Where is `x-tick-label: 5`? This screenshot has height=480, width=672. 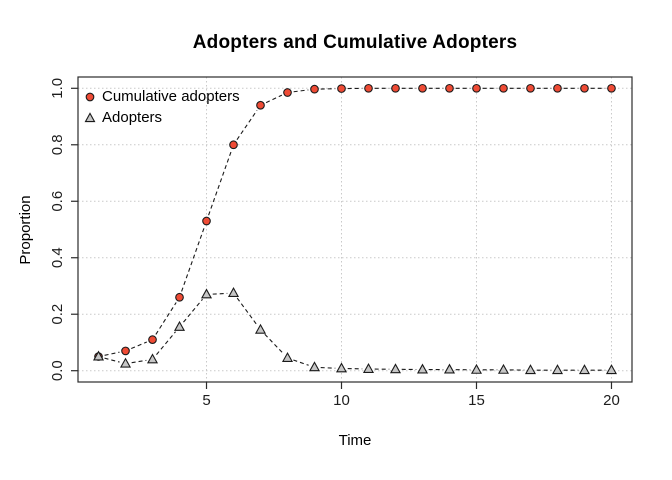 x-tick-label: 5 is located at coordinates (206, 400).